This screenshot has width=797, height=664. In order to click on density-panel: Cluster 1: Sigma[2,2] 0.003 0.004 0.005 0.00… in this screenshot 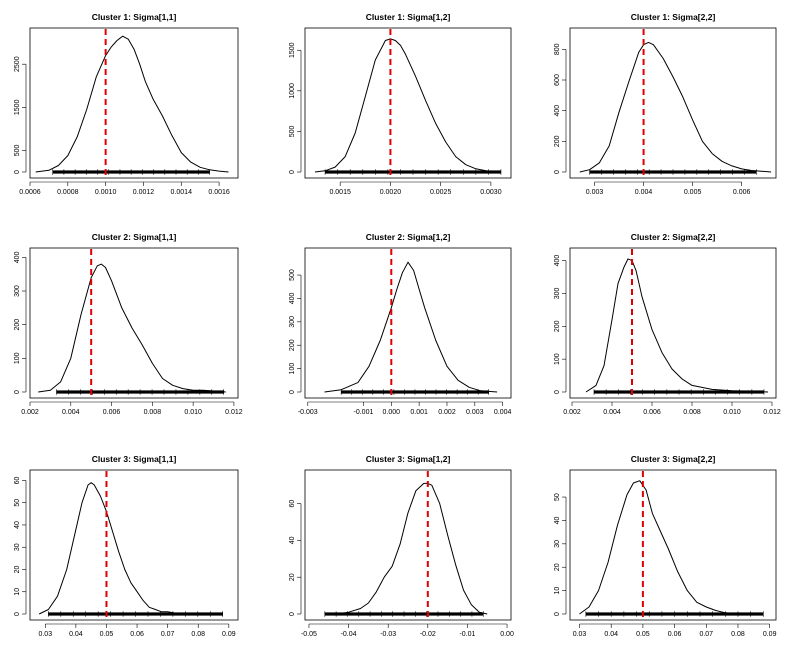, I will do `click(665, 104)`.